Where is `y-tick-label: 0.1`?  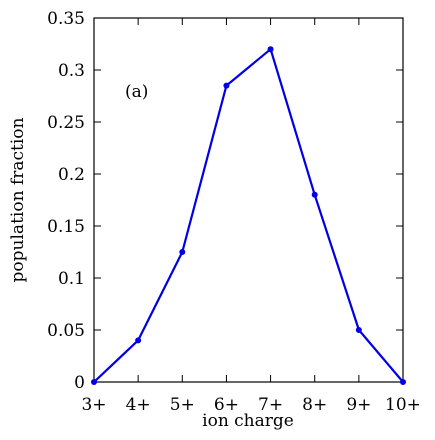
y-tick-label: 0.1 is located at coordinates (71, 279).